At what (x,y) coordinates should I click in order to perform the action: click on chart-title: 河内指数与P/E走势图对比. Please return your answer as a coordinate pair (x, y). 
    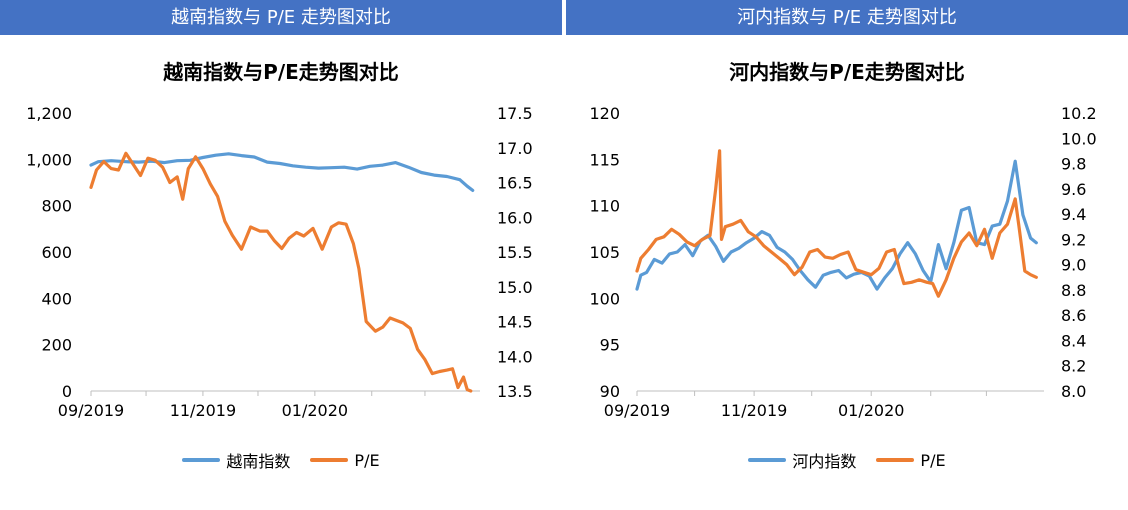
    Looking at the image, I should click on (847, 72).